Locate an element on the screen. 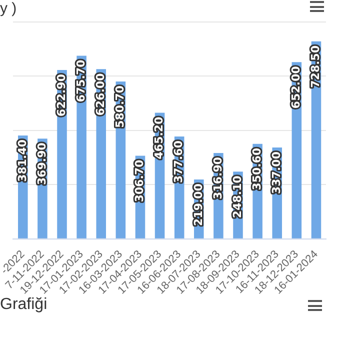 This screenshot has width=350, height=350. data-label: 248.10 is located at coordinates (237, 196).